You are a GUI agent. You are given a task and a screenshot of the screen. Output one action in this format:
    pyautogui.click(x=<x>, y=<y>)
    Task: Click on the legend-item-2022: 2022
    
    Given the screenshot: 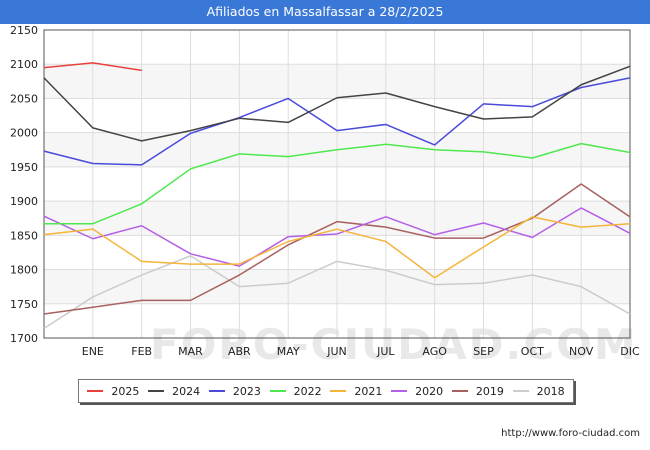 What is the action you would take?
    pyautogui.click(x=295, y=391)
    